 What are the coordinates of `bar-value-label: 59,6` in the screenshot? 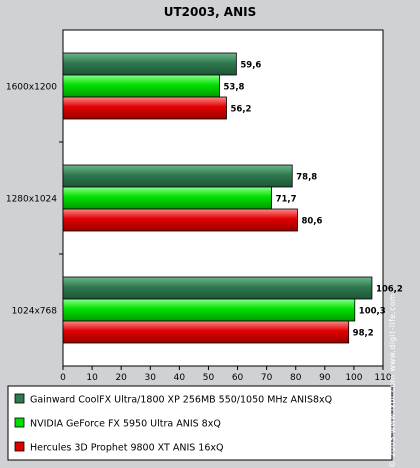 It's located at (250, 66).